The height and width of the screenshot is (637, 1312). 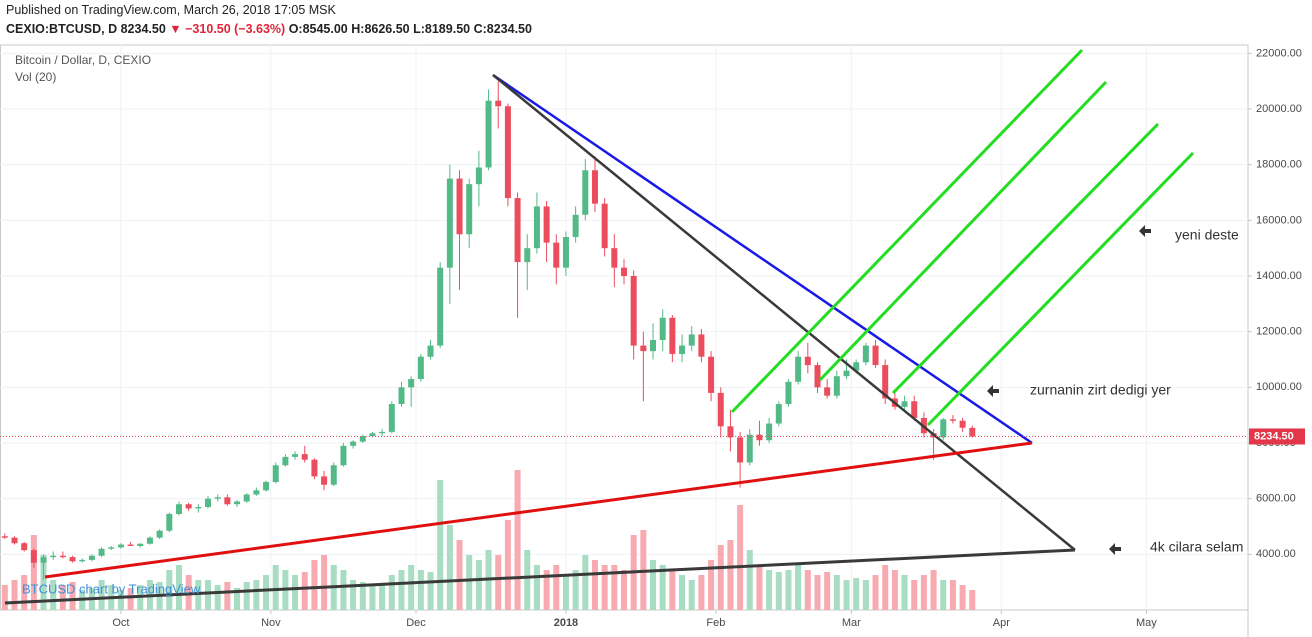 What do you see at coordinates (416, 623) in the screenshot?
I see `x-tick-label: Dec` at bounding box center [416, 623].